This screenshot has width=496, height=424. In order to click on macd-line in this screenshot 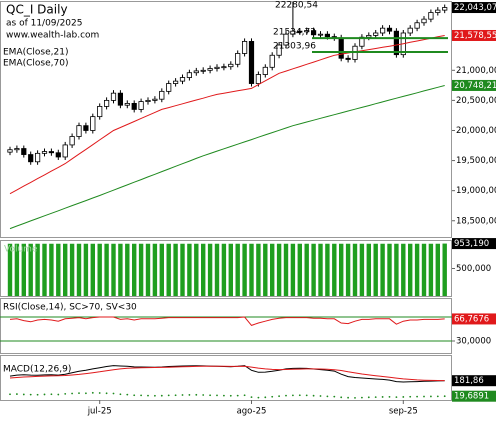, I will do `click(227, 373)`.